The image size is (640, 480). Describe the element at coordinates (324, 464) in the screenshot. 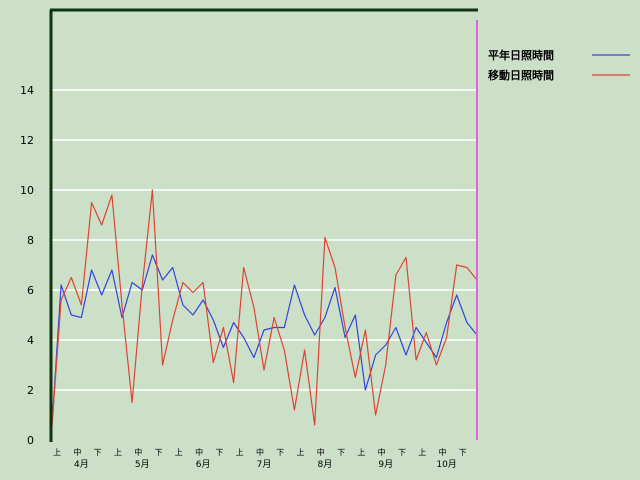

I see `x-month-label: 8月` at that location.